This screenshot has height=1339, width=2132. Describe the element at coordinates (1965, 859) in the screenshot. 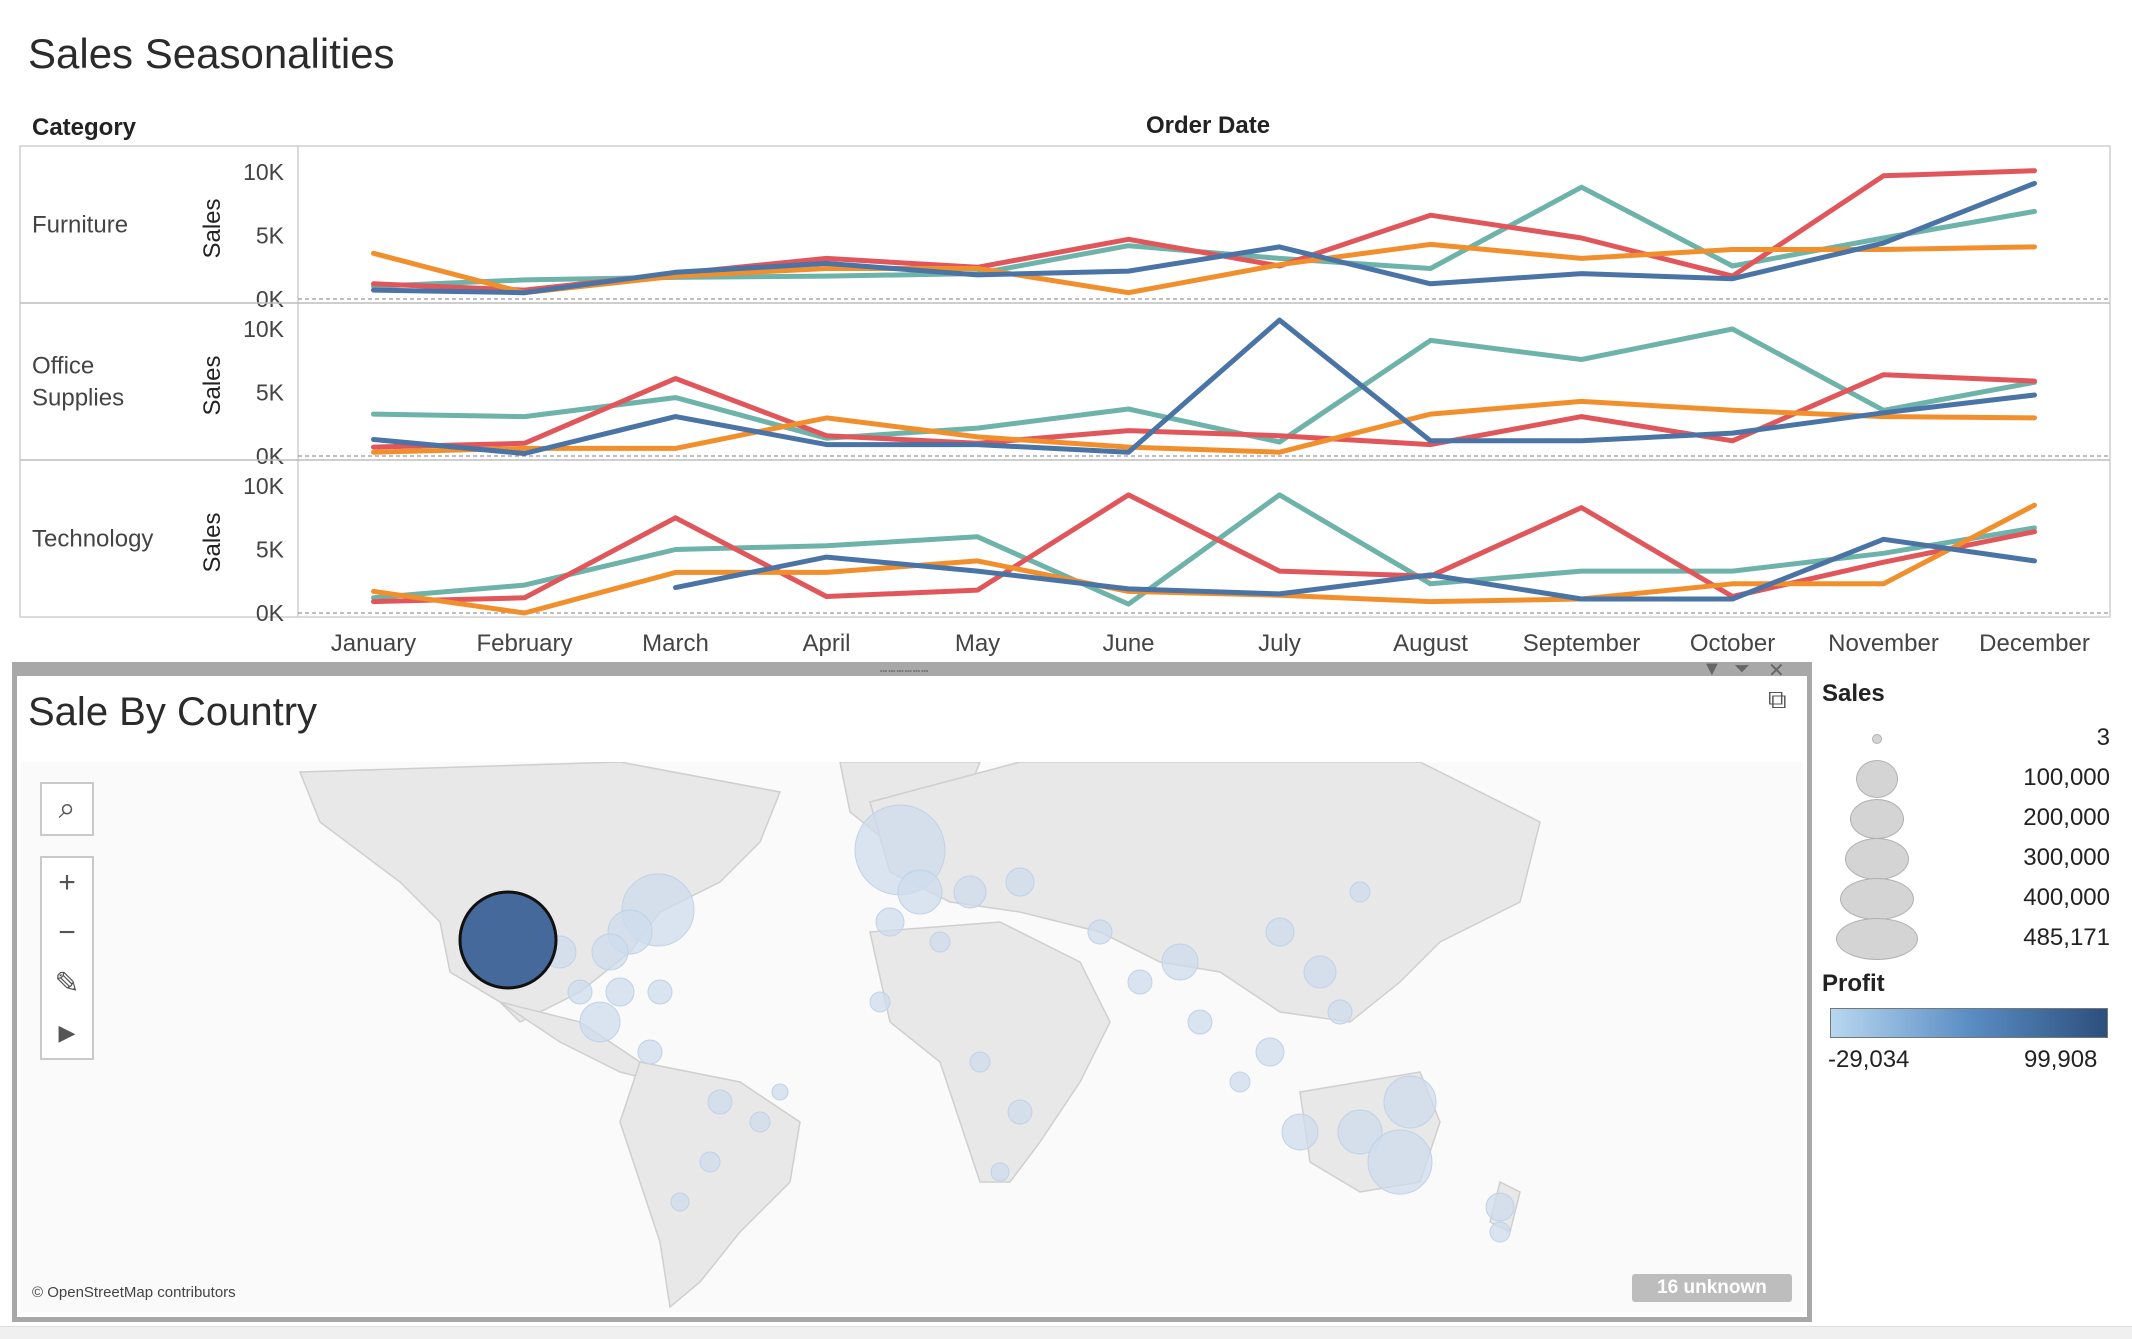

I see `size-legend-row: 300,000` at that location.